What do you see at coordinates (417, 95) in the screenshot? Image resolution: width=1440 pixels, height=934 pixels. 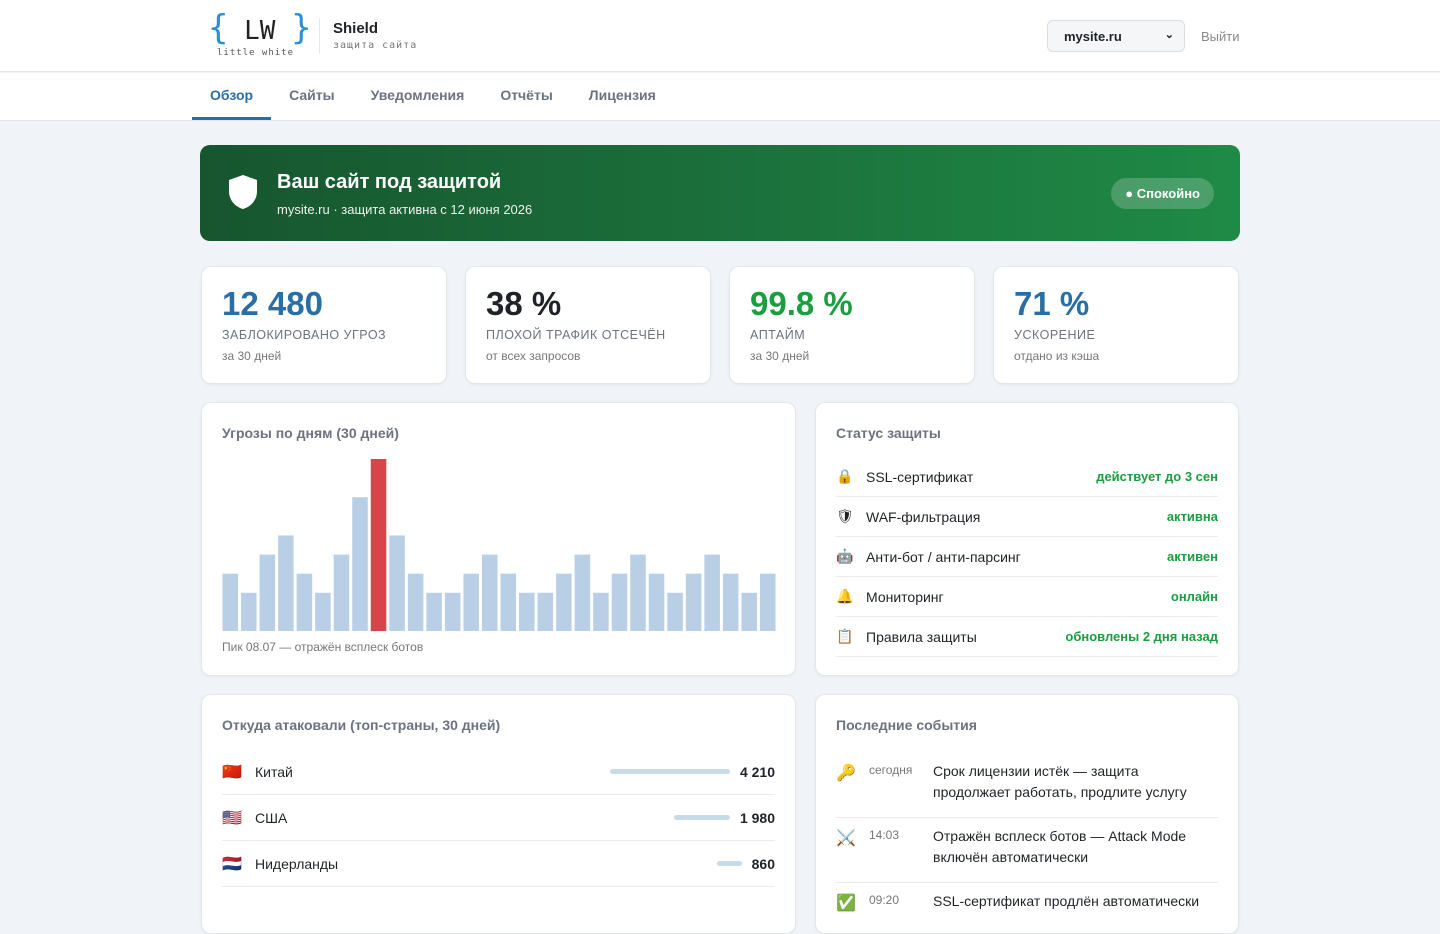 I see `nav-tab: Уведомления` at bounding box center [417, 95].